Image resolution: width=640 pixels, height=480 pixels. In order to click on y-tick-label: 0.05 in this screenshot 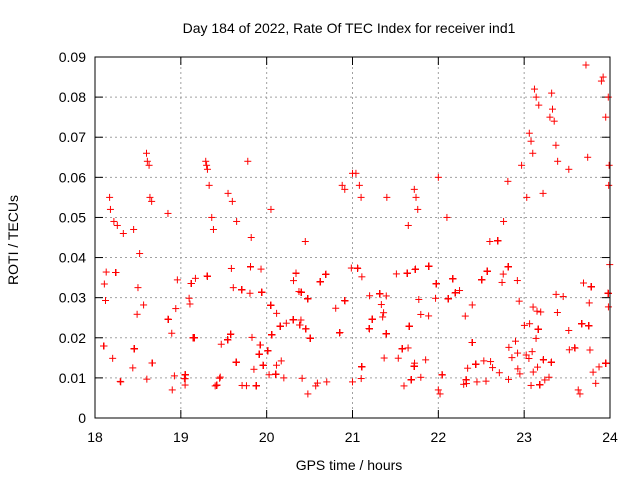, I will do `click(72, 217)`.